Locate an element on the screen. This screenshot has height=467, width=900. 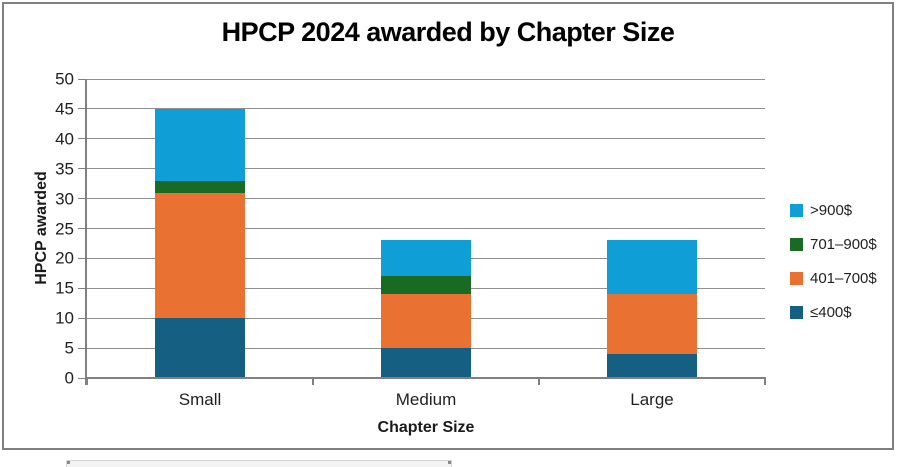
x-category-label: Large is located at coordinates (652, 399).